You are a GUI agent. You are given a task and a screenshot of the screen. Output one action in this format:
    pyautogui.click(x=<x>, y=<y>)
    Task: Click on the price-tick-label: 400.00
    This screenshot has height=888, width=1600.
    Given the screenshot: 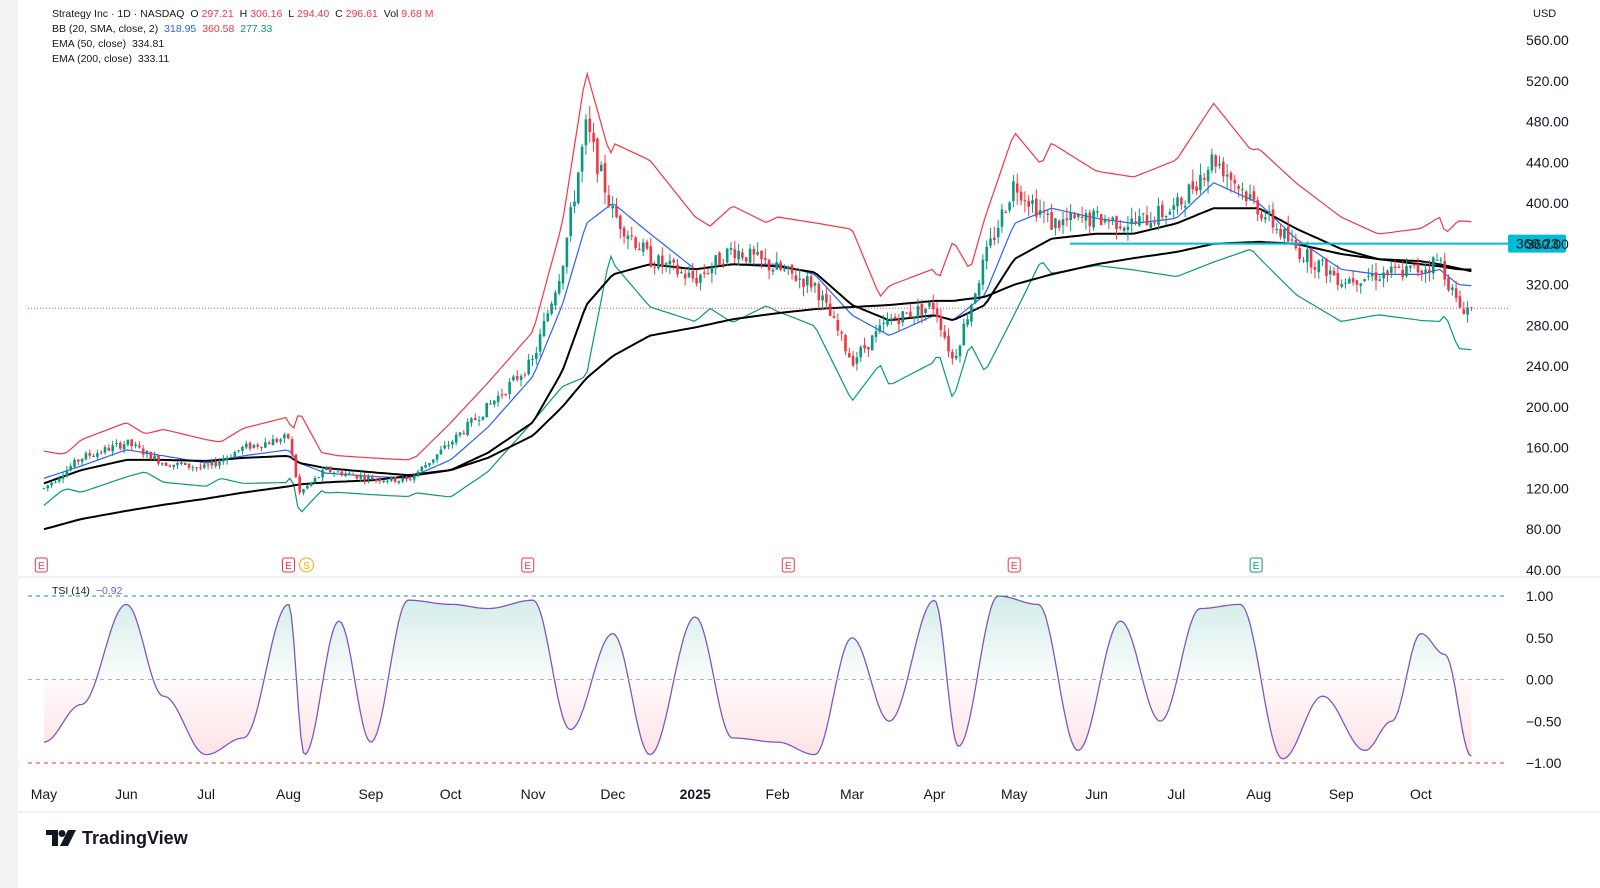 What is the action you would take?
    pyautogui.click(x=1547, y=203)
    